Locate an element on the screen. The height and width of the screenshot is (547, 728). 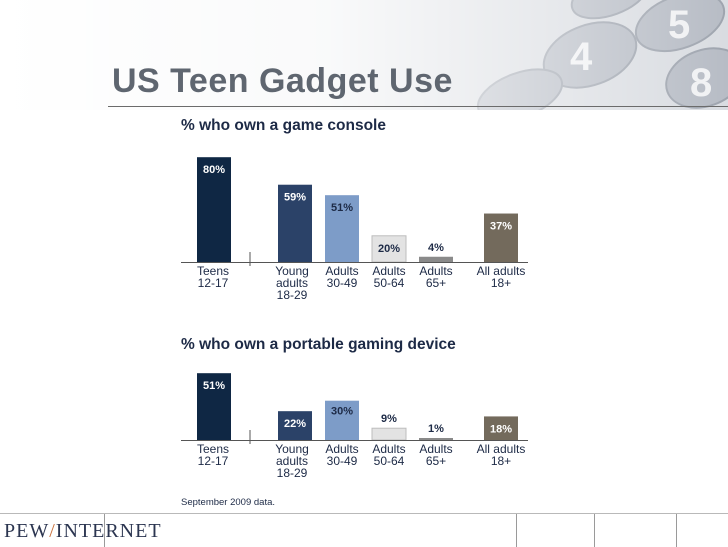
bar-value-label: 18% is located at coordinates (501, 429).